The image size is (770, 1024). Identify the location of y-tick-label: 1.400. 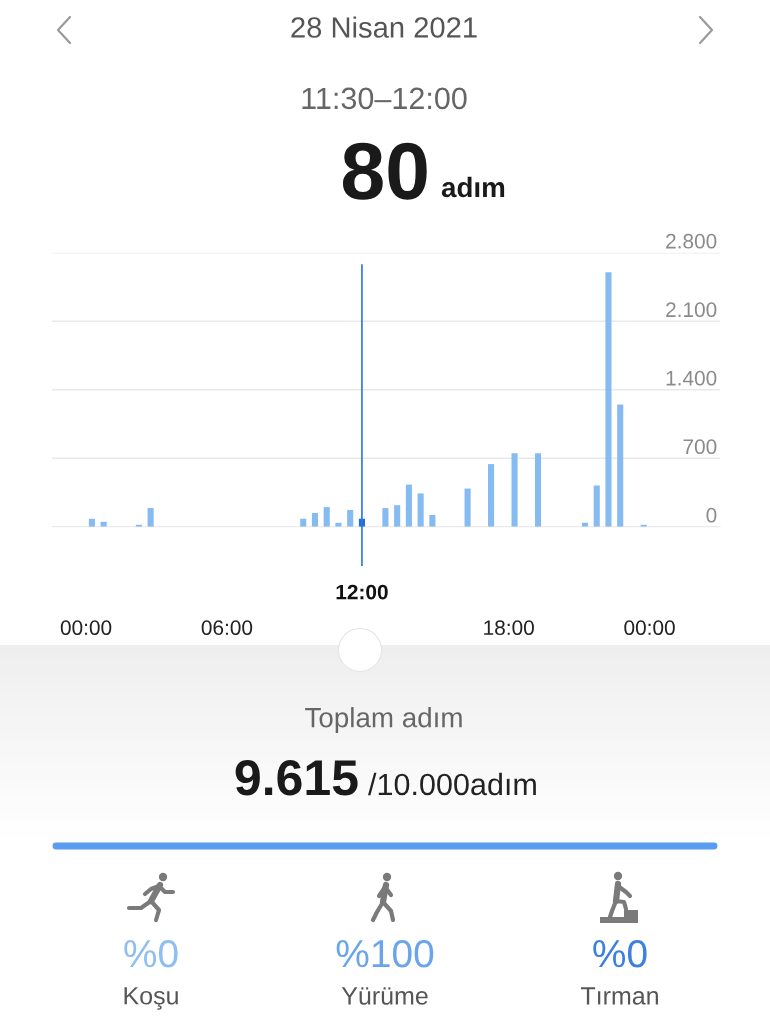
(691, 378).